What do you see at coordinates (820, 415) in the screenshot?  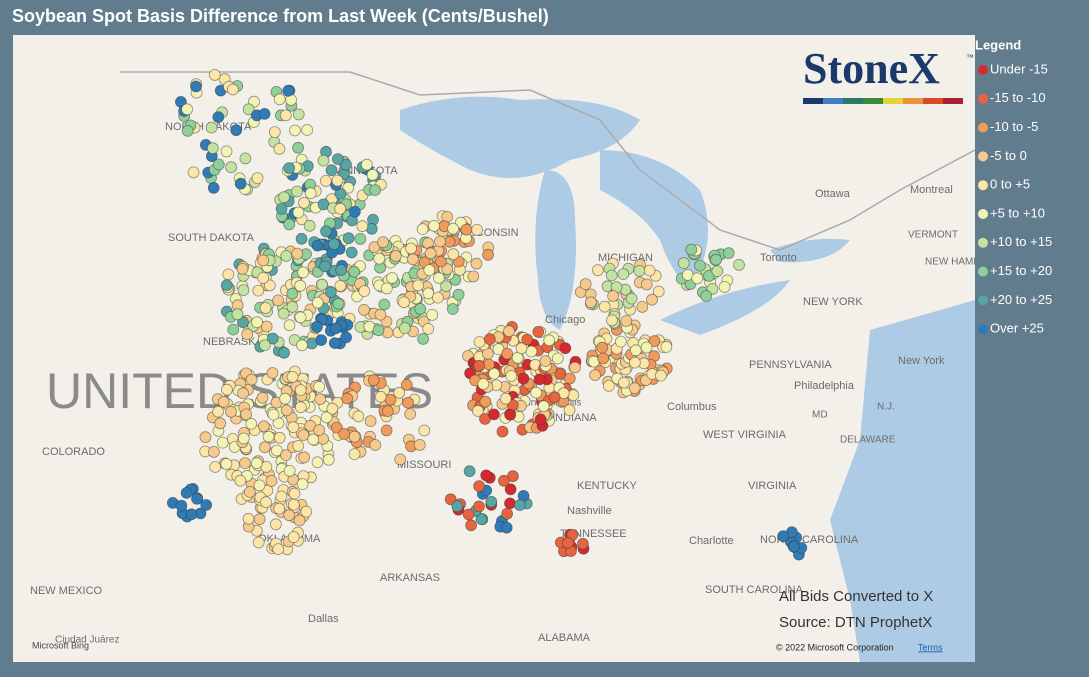 I see `map-label: MD` at bounding box center [820, 415].